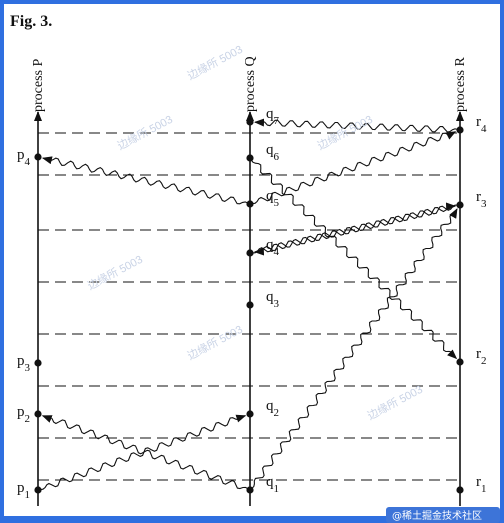  I want to click on event-label: r1, so click(481, 484).